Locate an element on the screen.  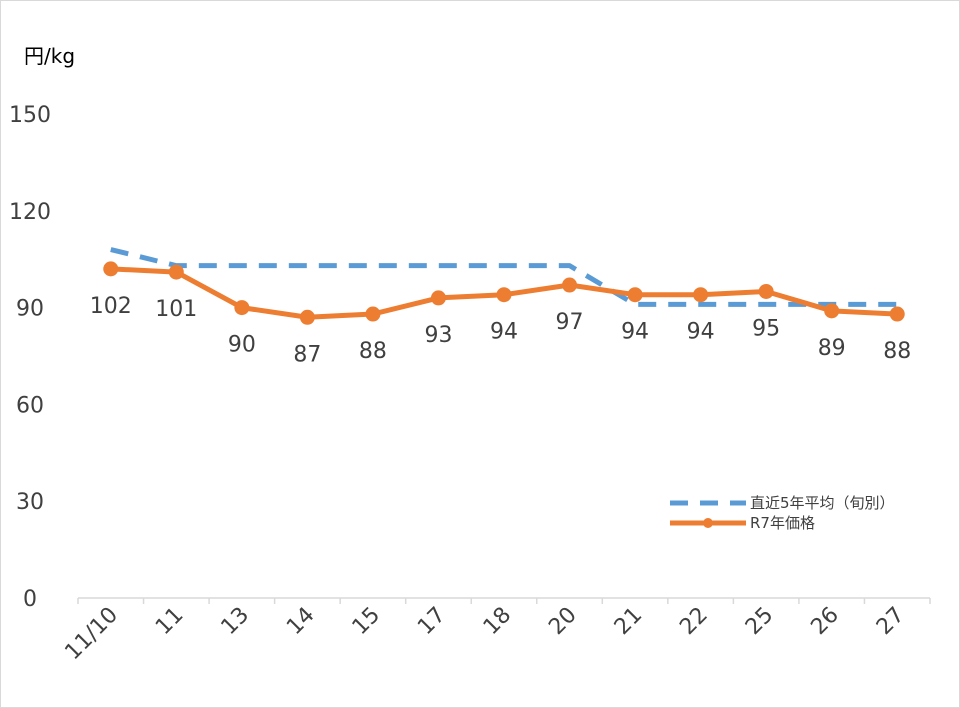
legend-label: R7年価格 is located at coordinates (782, 523).